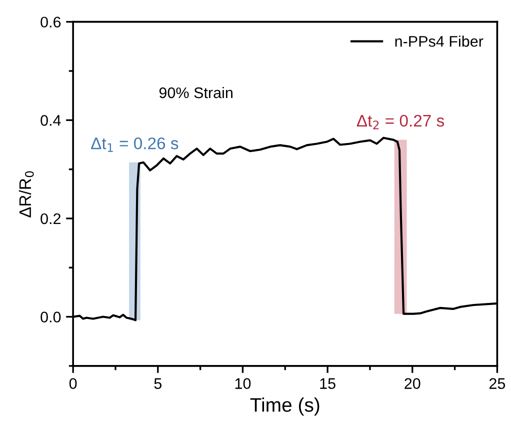 This screenshot has width=511, height=428. What do you see at coordinates (134, 144) in the screenshot?
I see `band-label: Δt$_{1}$ = 0.26 s` at bounding box center [134, 144].